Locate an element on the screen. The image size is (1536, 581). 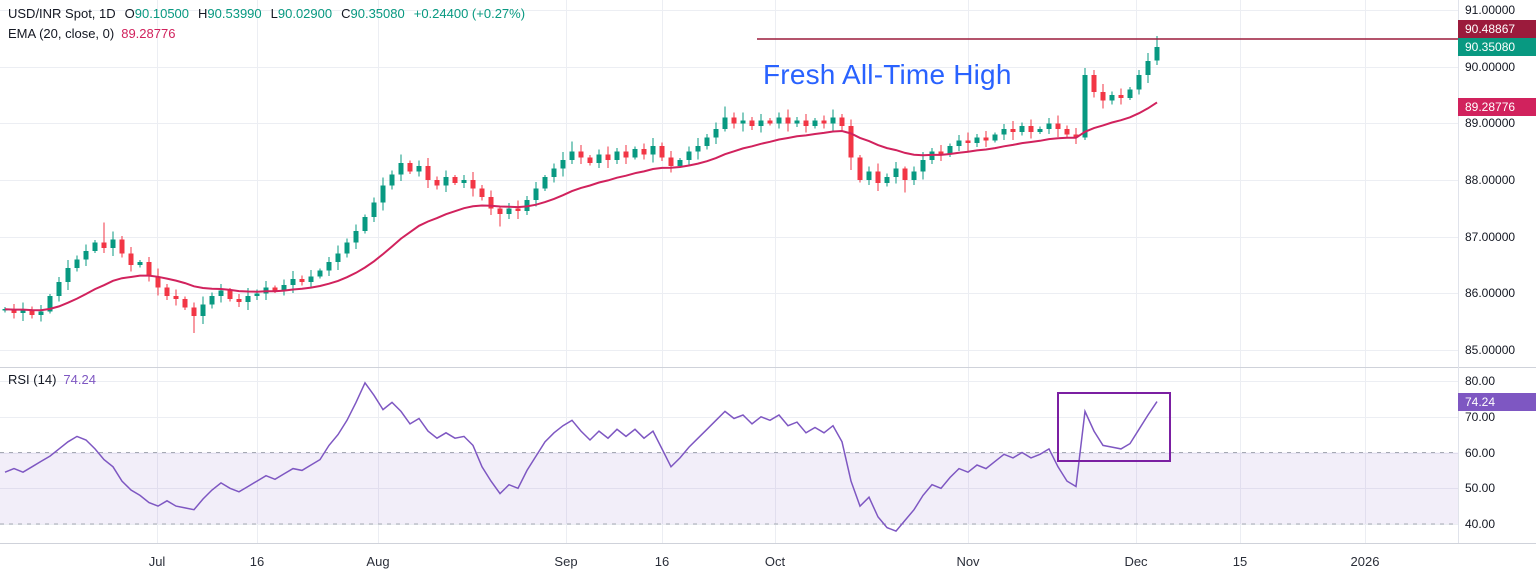
price-tick-label: 88.00000 is located at coordinates (1490, 180).